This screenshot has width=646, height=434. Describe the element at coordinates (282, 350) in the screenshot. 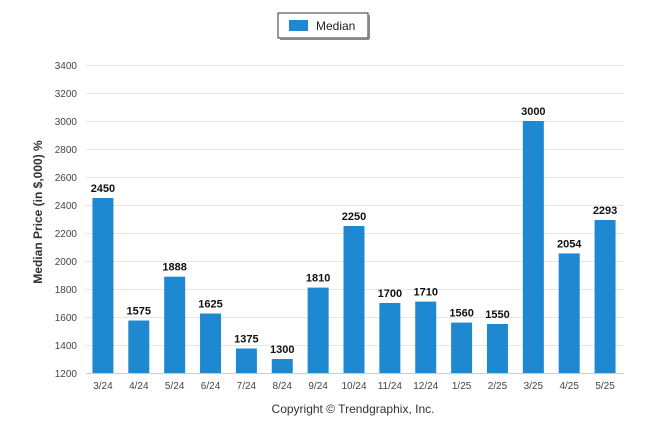

I see `bar-value-label: 1300` at that location.